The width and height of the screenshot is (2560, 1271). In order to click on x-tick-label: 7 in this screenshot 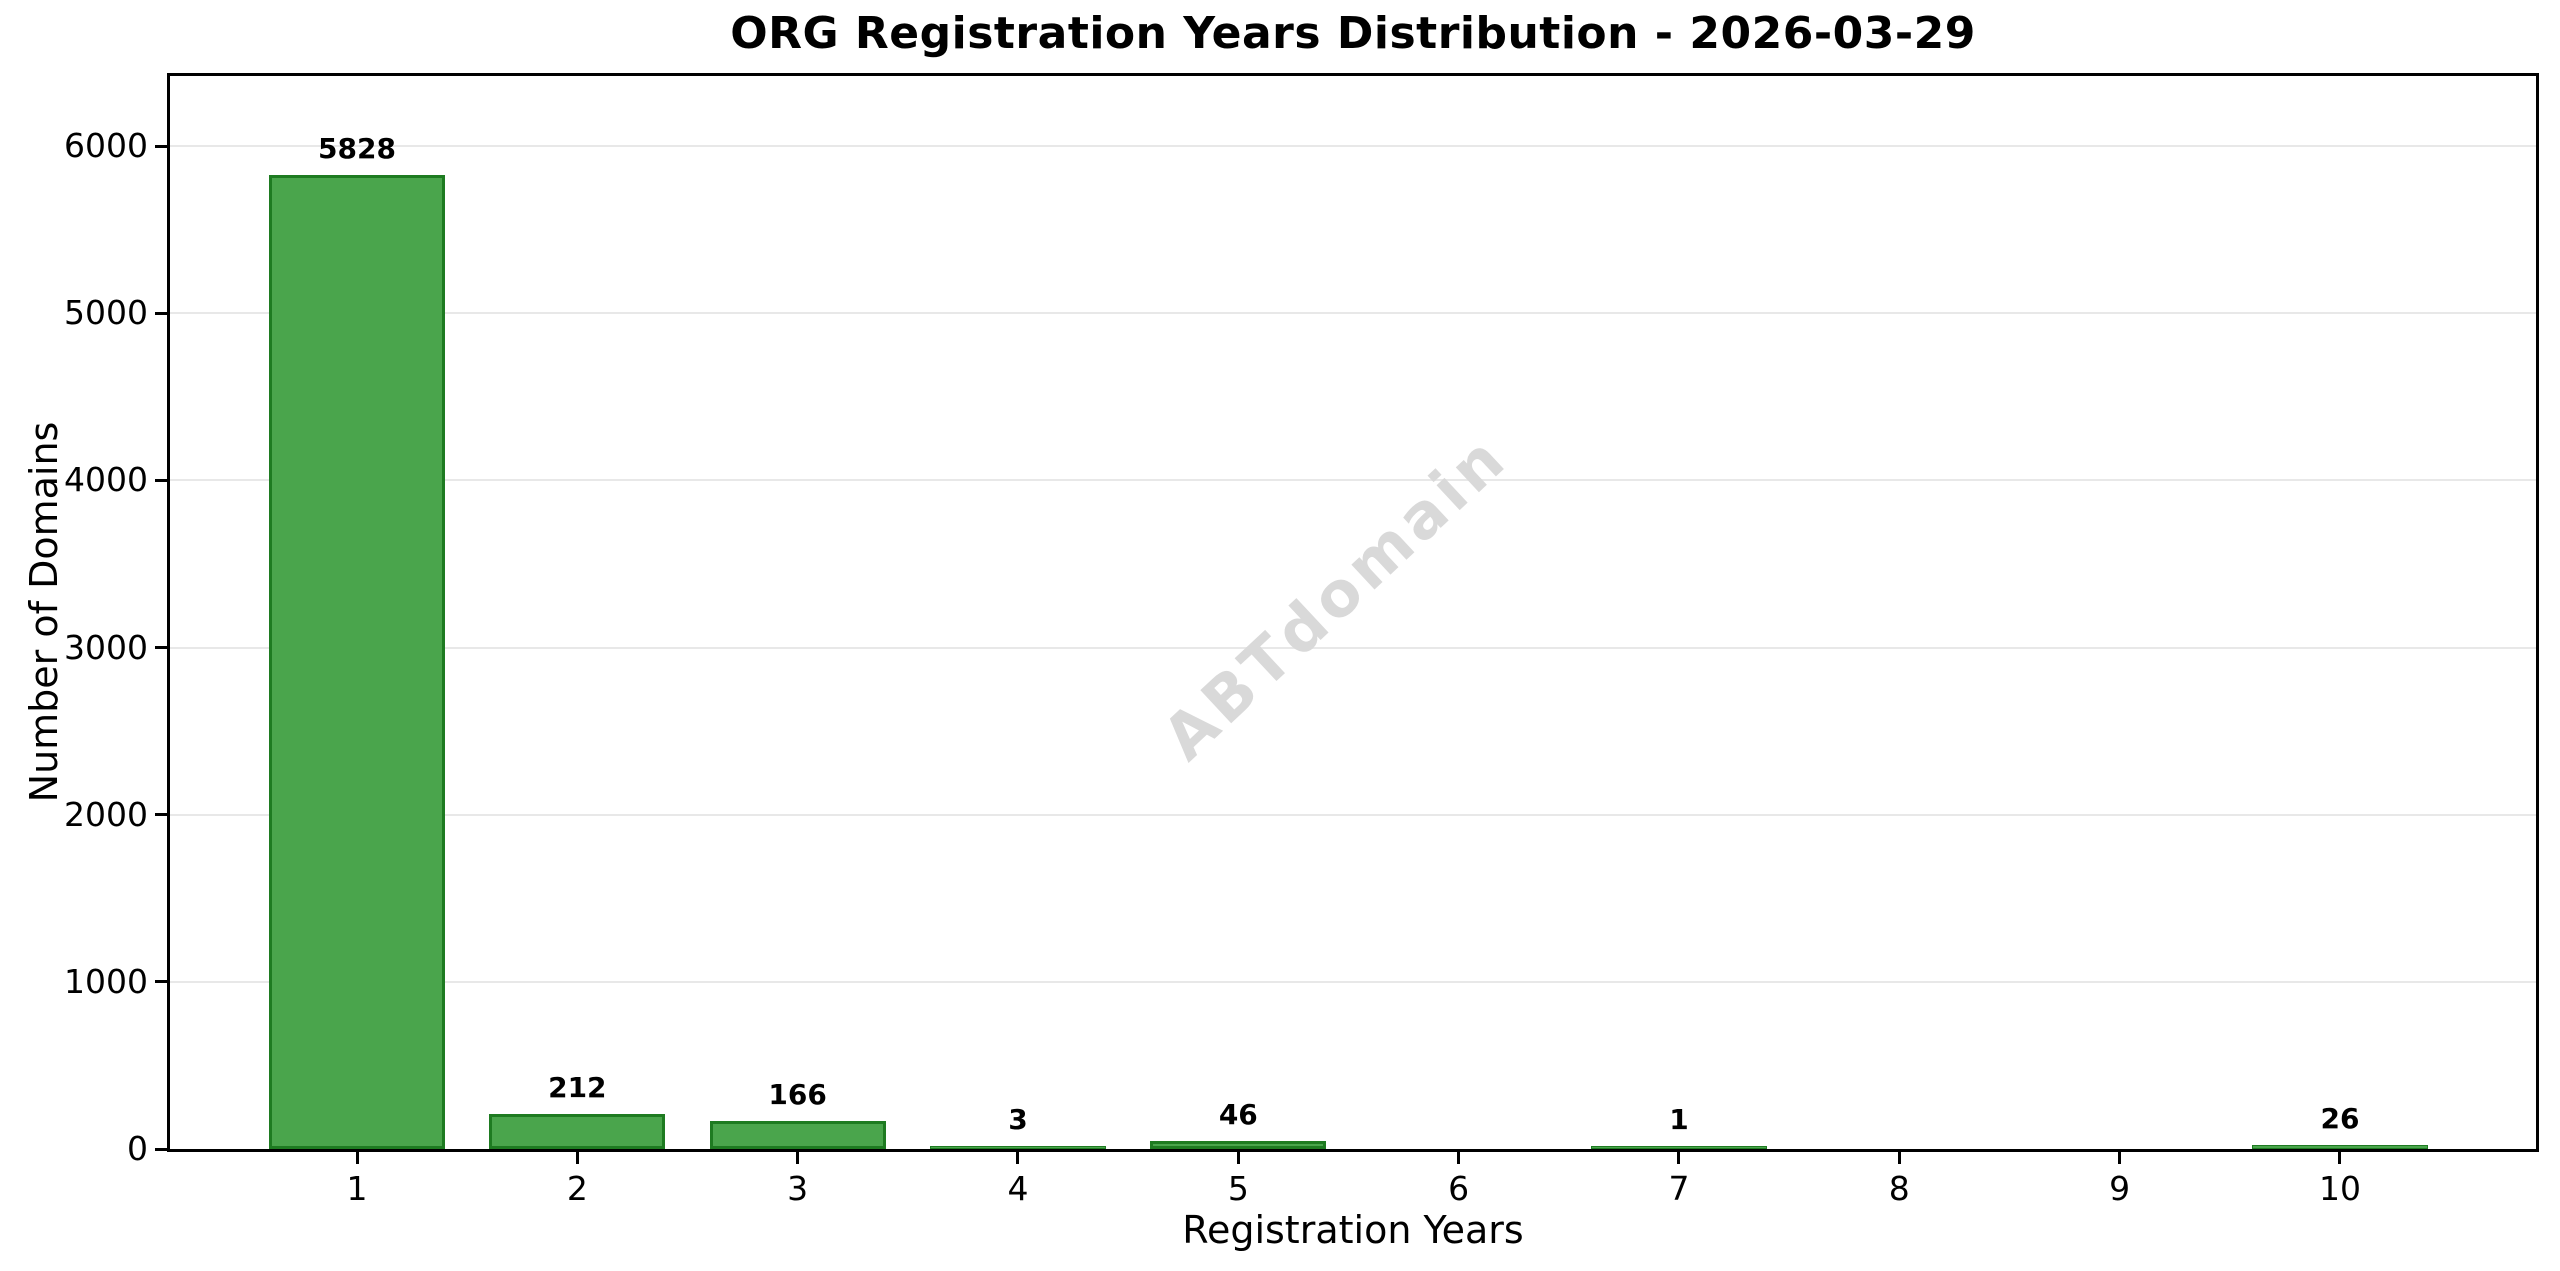, I will do `click(1679, 1188)`.